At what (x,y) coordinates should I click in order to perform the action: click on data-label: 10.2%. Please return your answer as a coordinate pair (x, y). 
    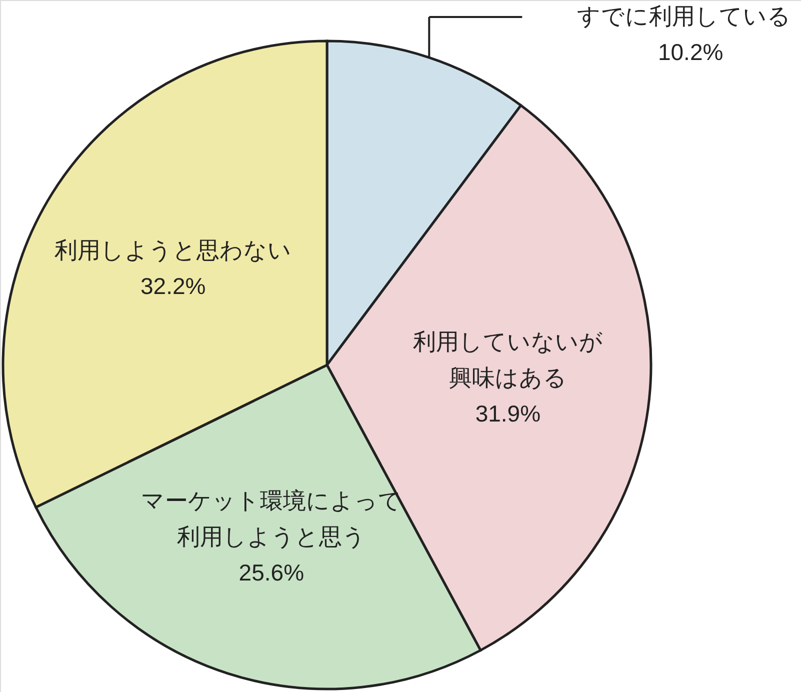
    Looking at the image, I should click on (691, 52).